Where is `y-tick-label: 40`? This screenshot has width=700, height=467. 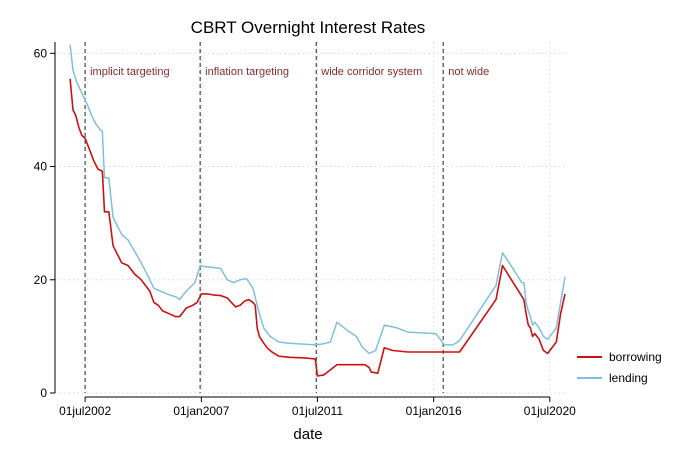
y-tick-label: 40 is located at coordinates (41, 167).